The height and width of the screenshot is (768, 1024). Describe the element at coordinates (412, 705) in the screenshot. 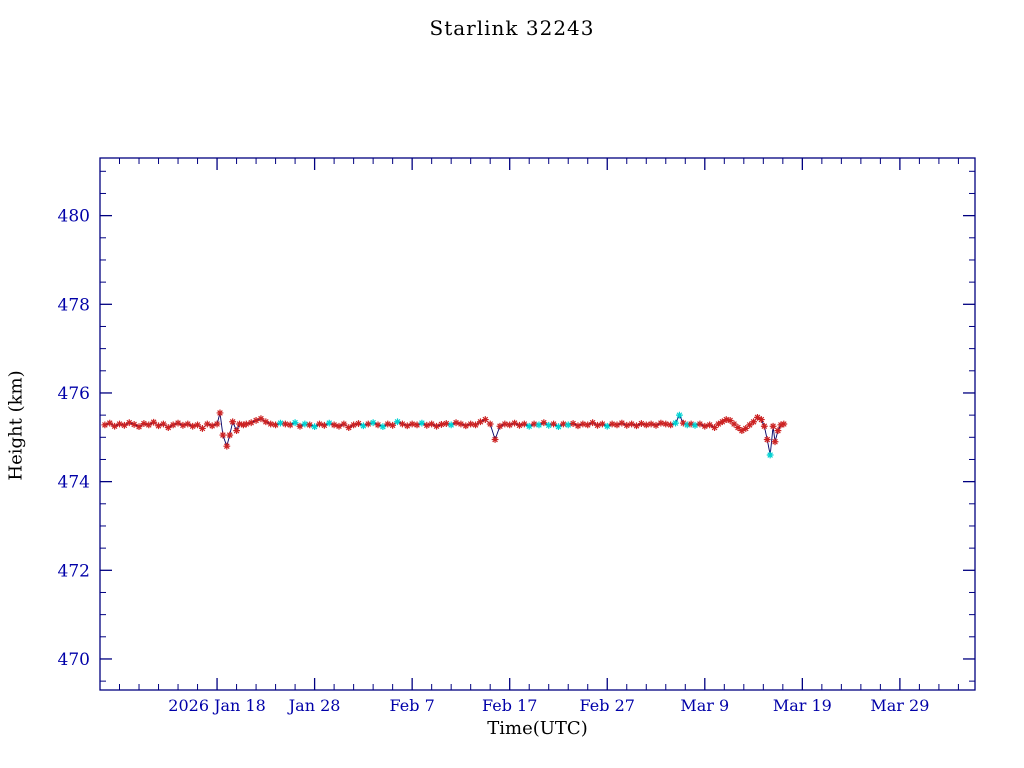

I see `x-tick-label: Feb 7` at that location.